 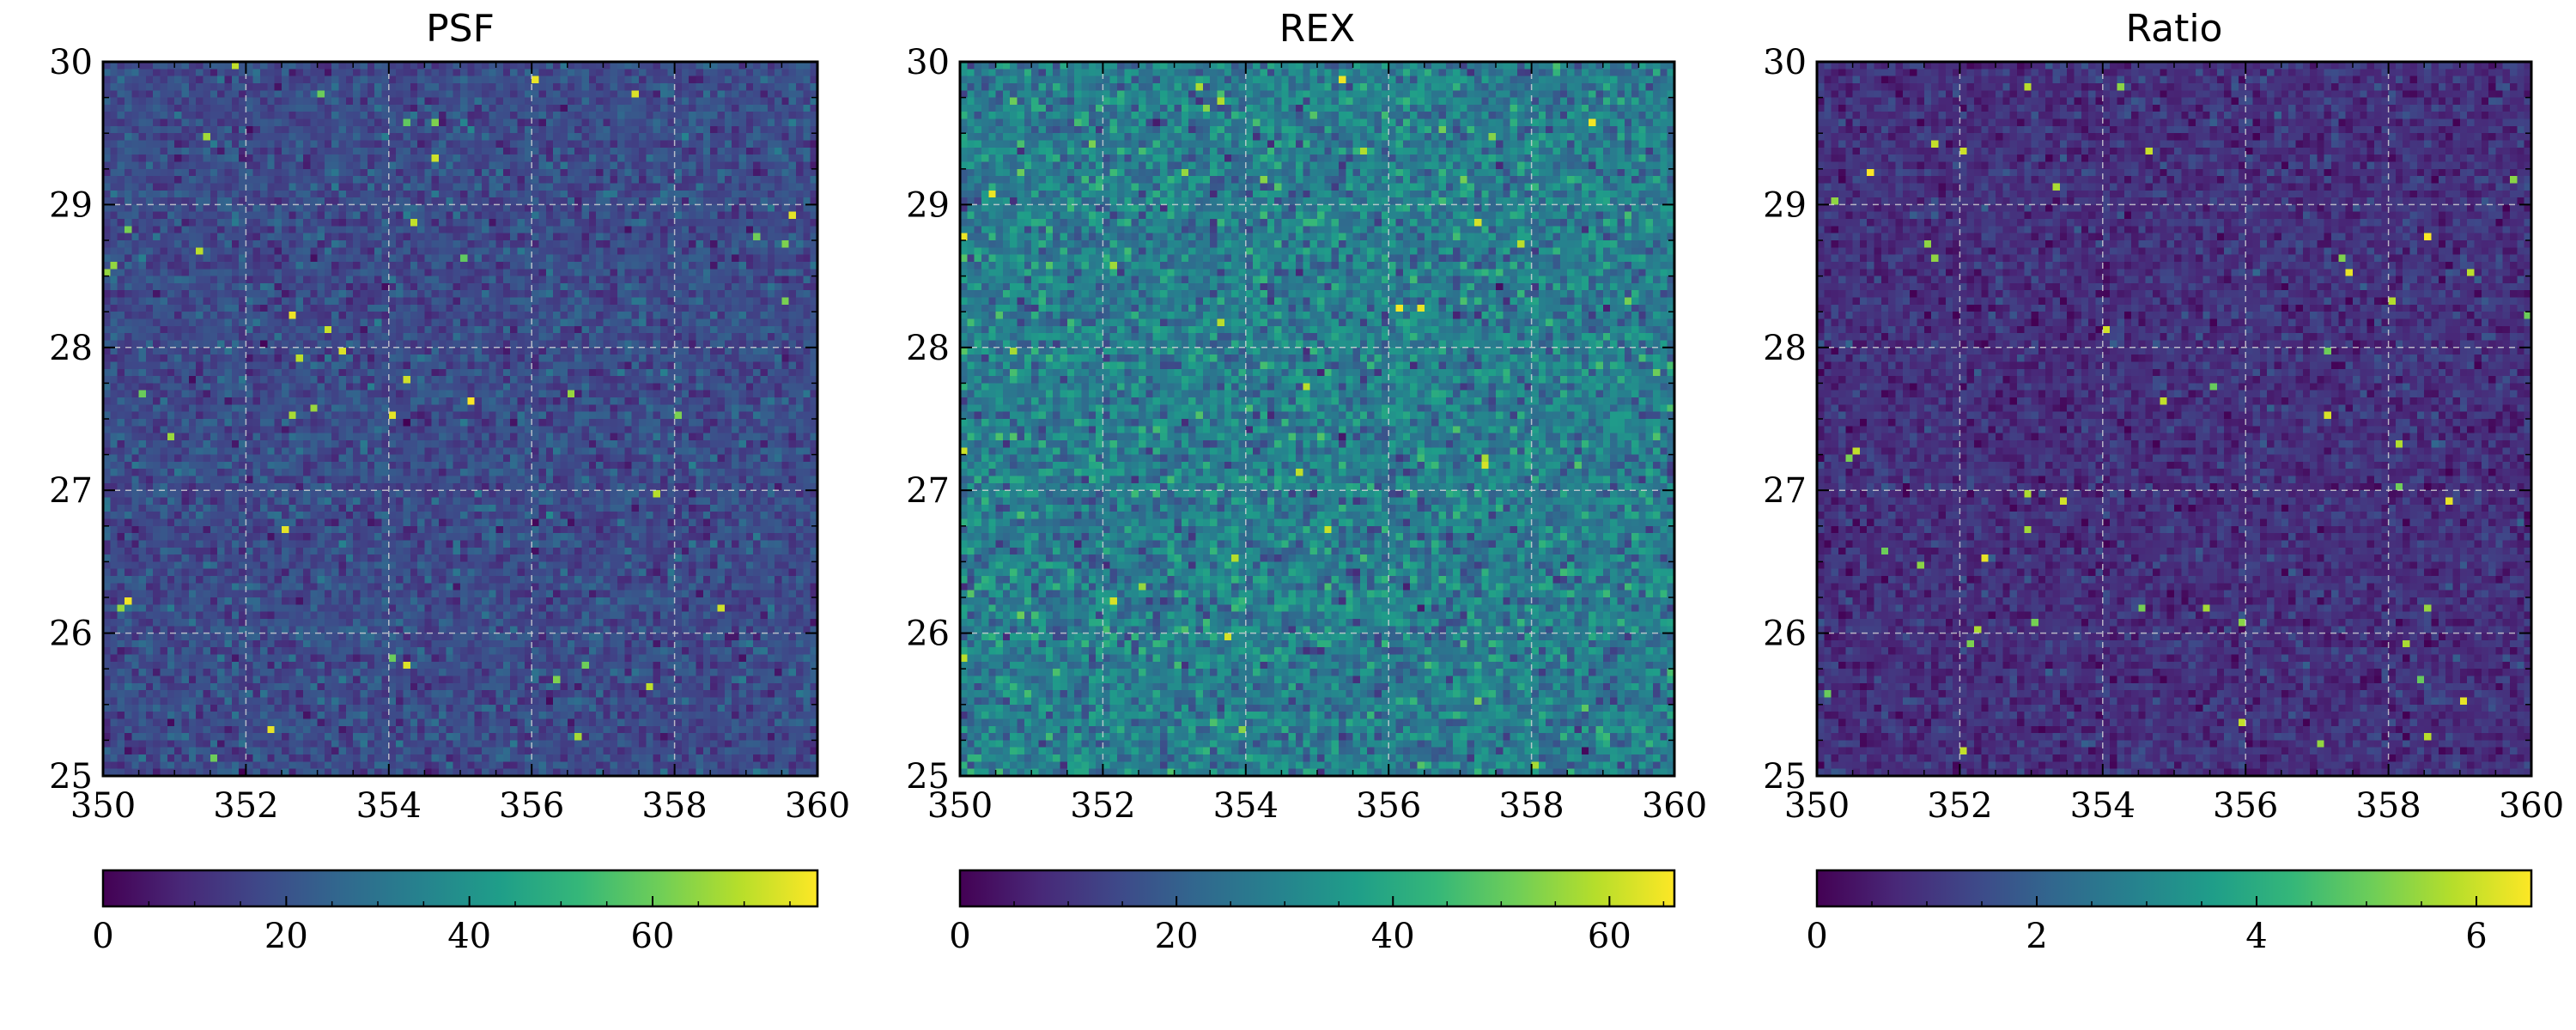 I want to click on panel-title: Ratio, so click(x=2174, y=29).